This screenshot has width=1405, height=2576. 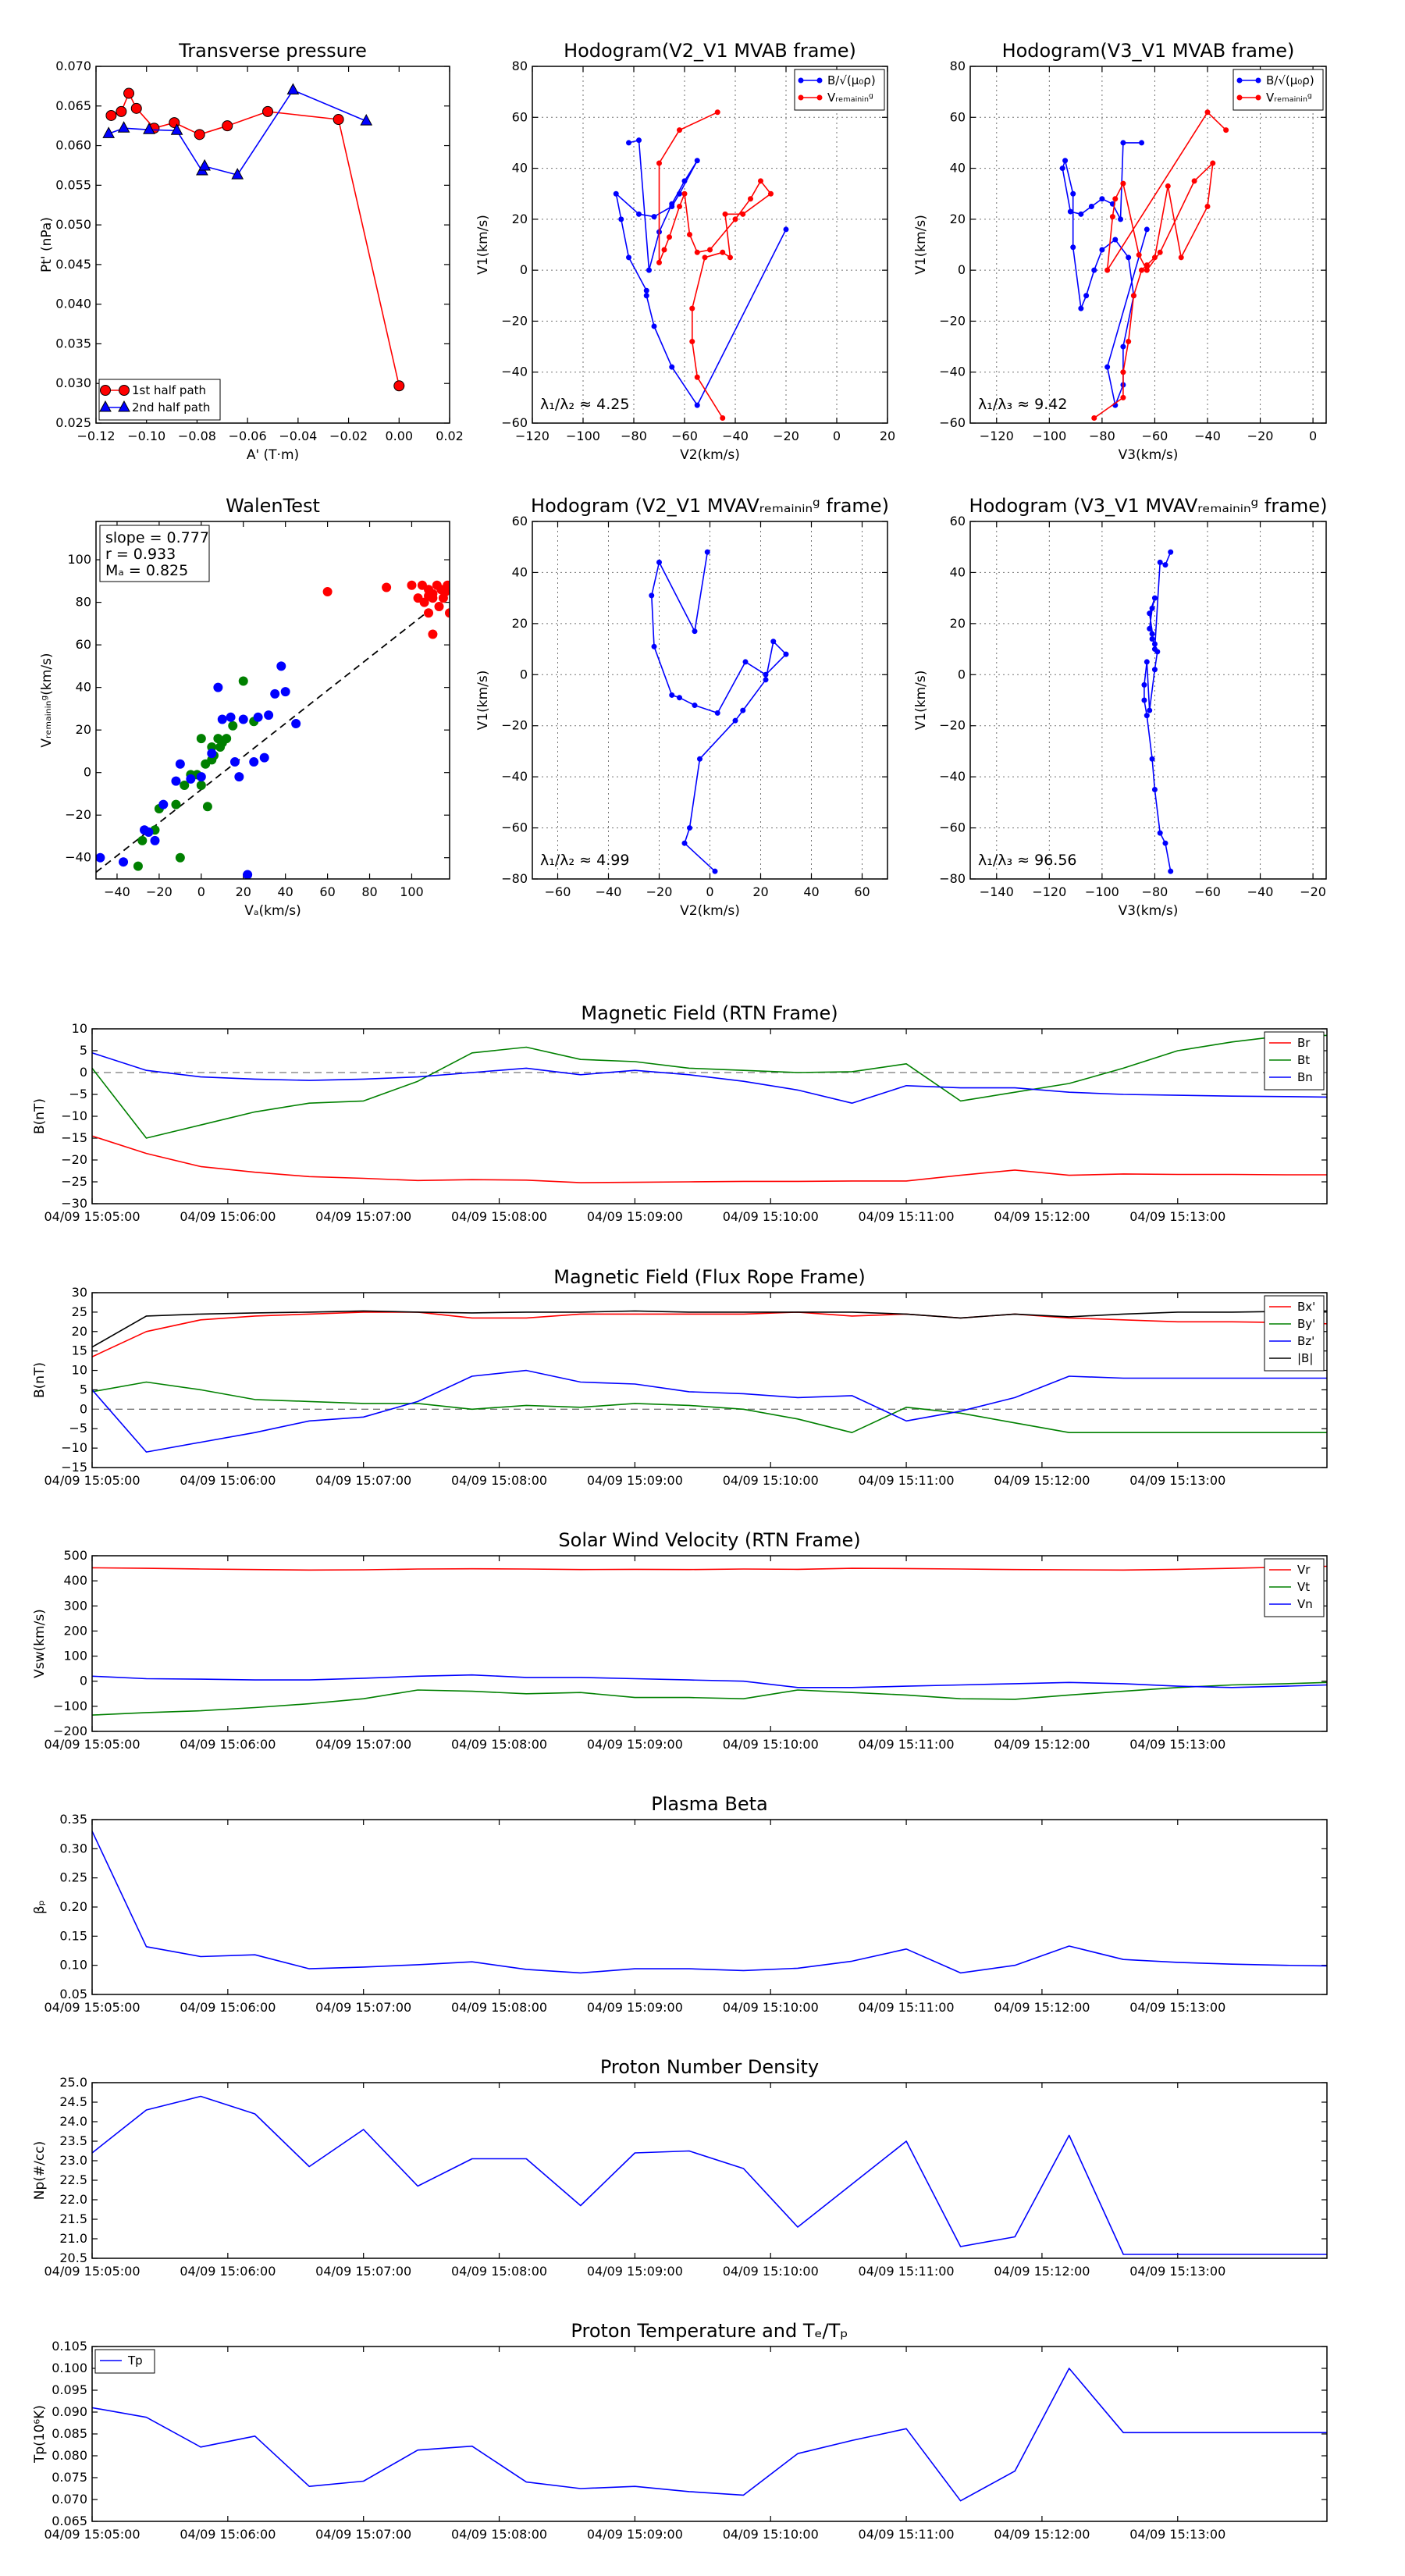 I want to click on axes-frame, so click(x=710, y=2434).